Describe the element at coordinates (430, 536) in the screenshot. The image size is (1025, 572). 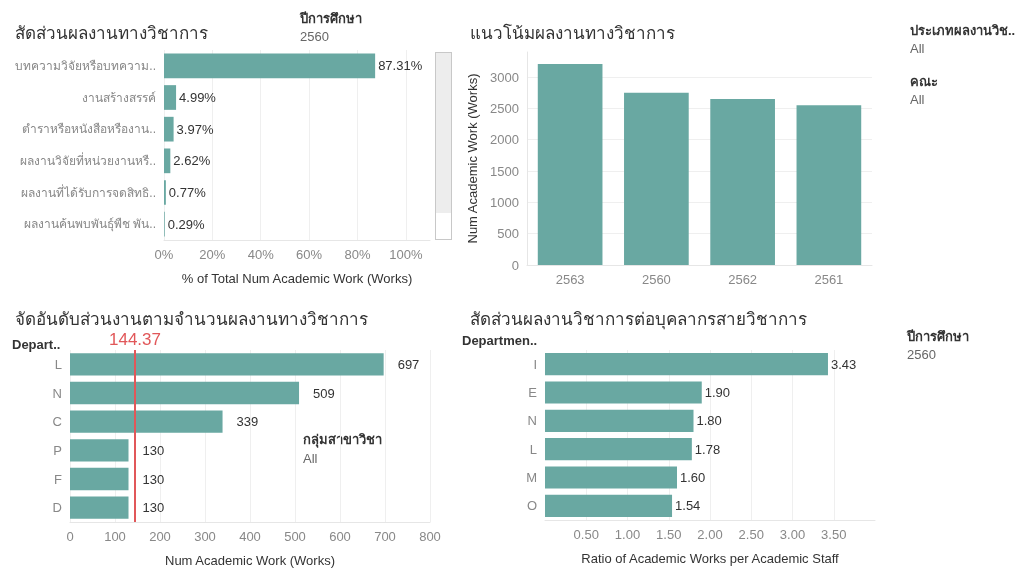
I see `x-tick-label: 800` at that location.